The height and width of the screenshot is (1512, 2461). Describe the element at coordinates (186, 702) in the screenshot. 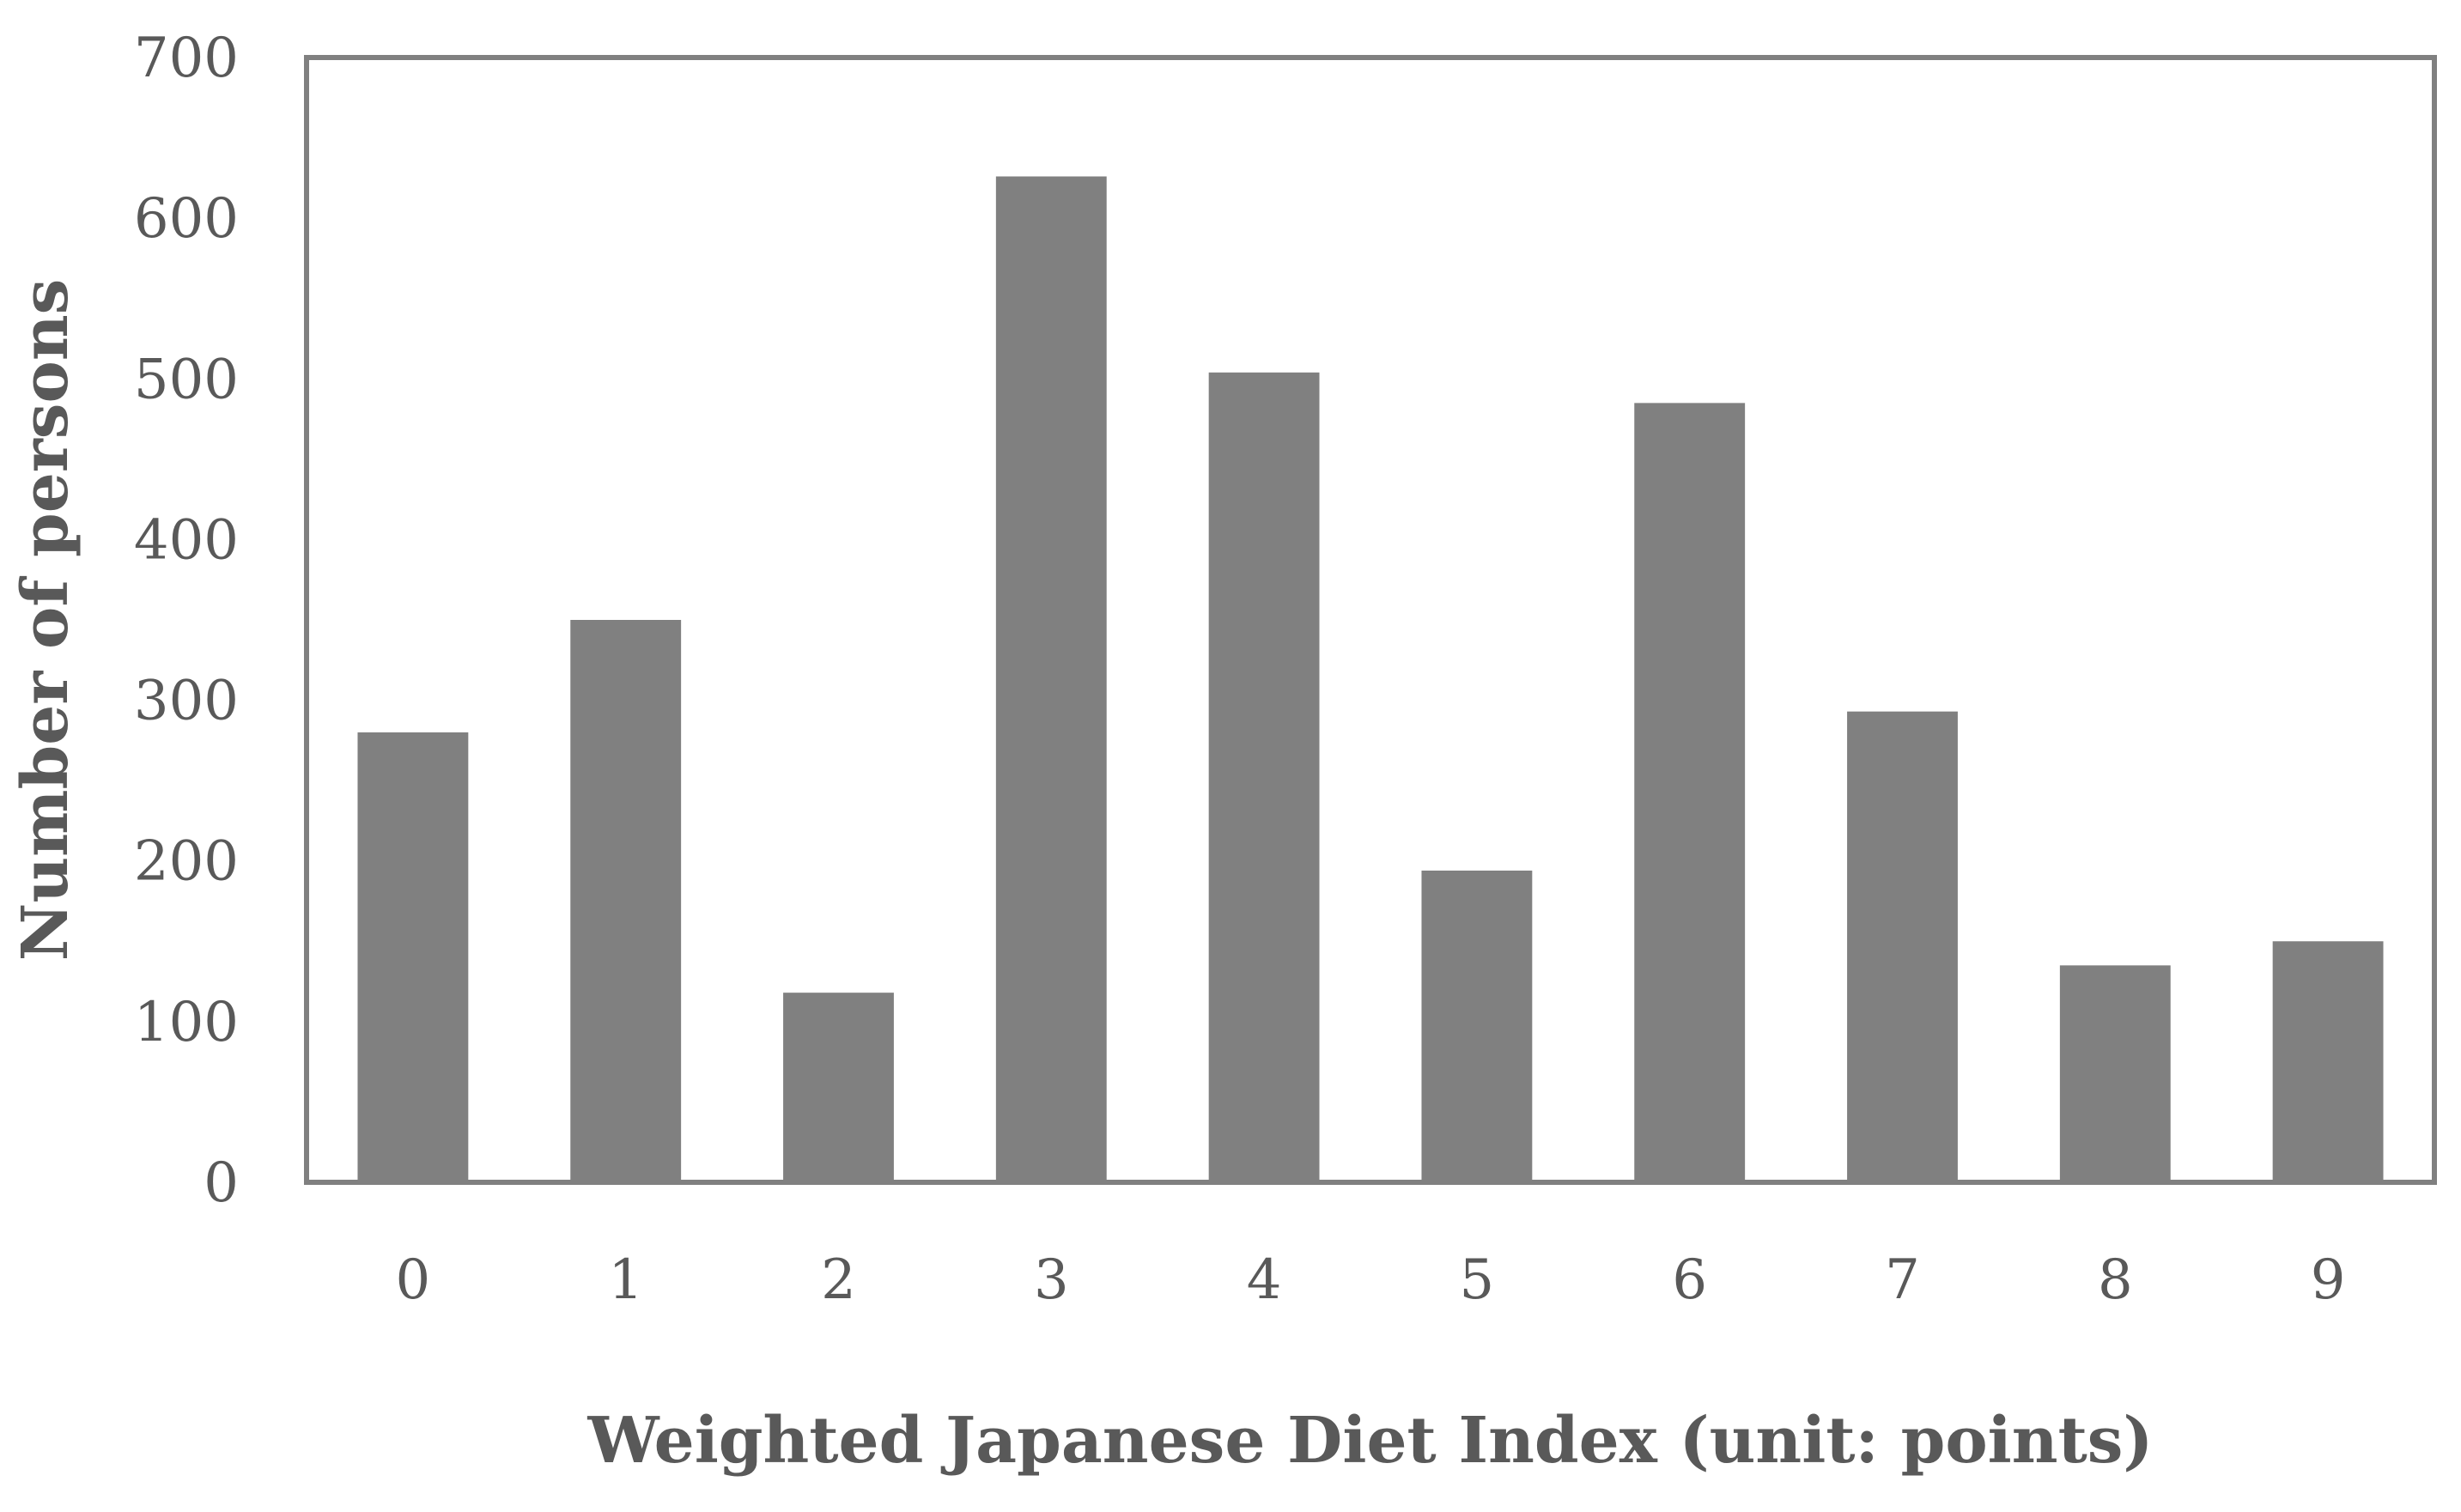

I see `y-tick-label: 300` at that location.